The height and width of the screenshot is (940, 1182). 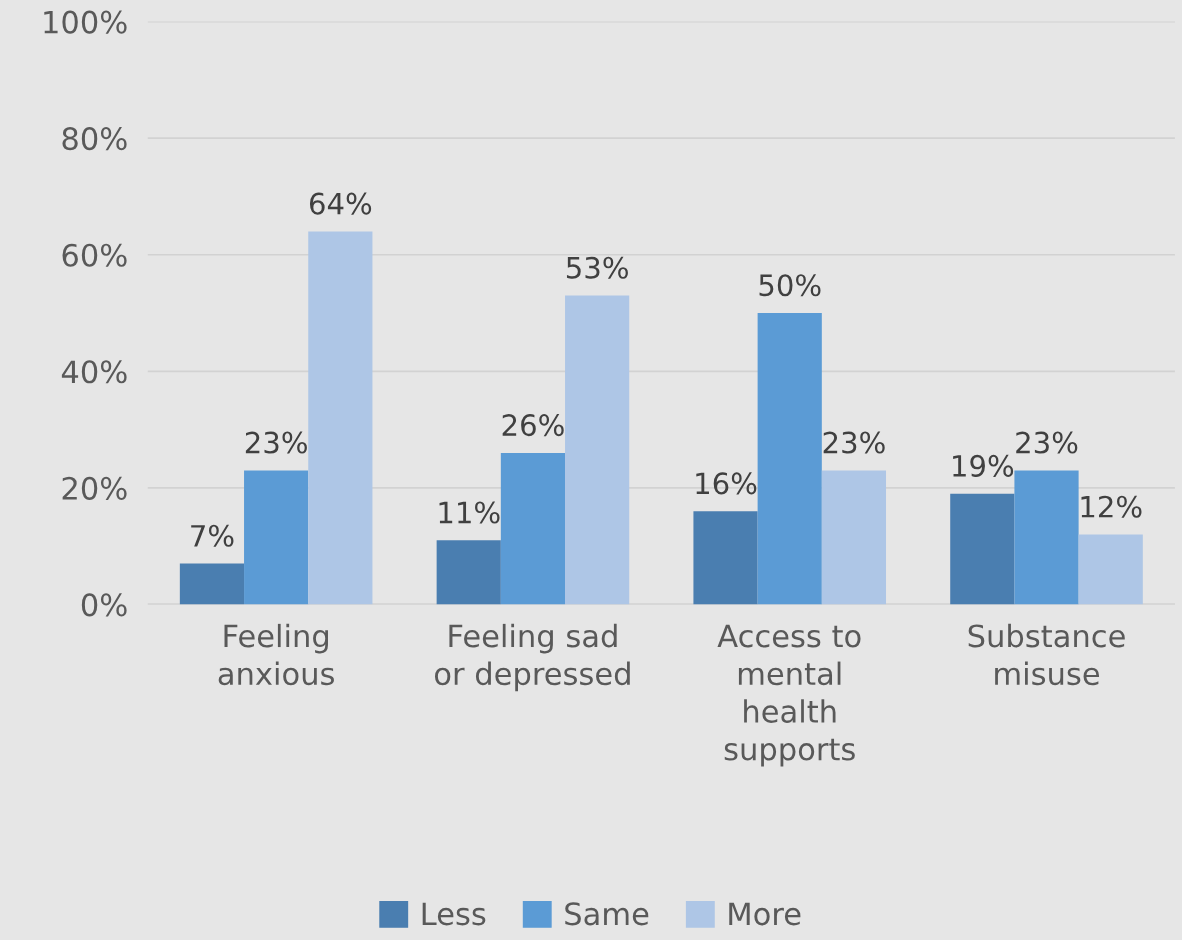 I want to click on data-label: 7%, so click(x=212, y=535).